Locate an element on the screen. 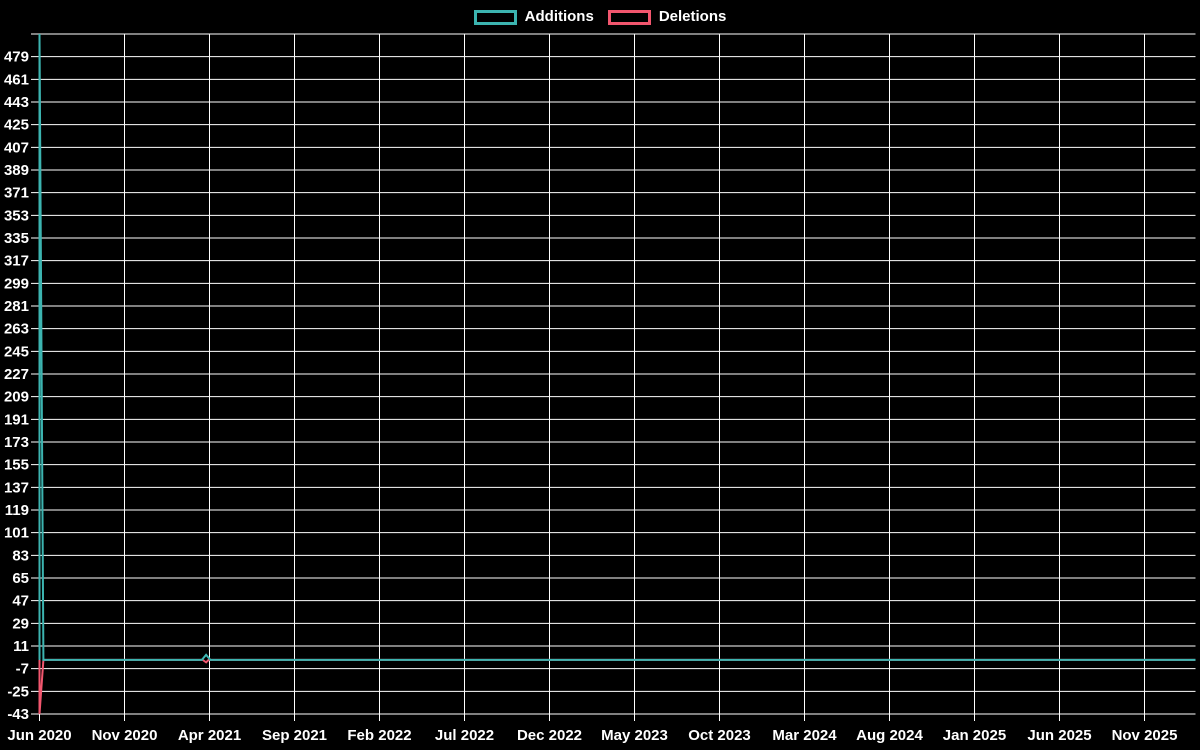 The width and height of the screenshot is (1200, 750). x-tick-label: Mar 2024 is located at coordinates (804, 735).